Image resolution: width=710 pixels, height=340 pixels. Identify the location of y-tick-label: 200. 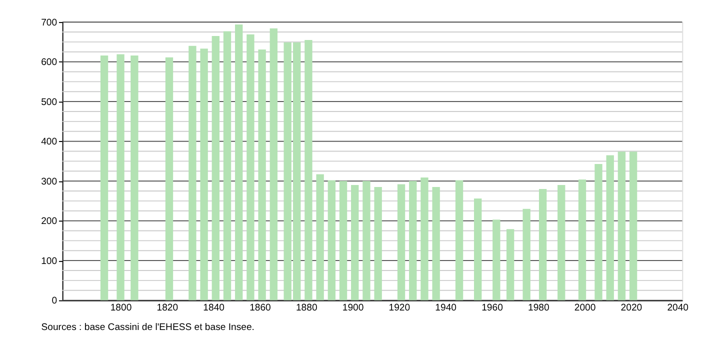
(49, 222).